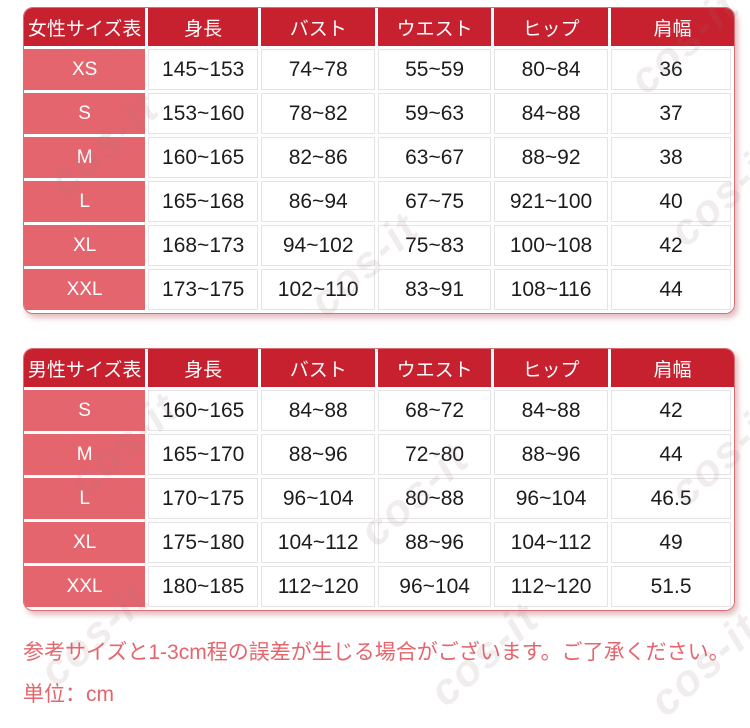 The width and height of the screenshot is (750, 728). I want to click on size-cell: 170~175, so click(205, 500).